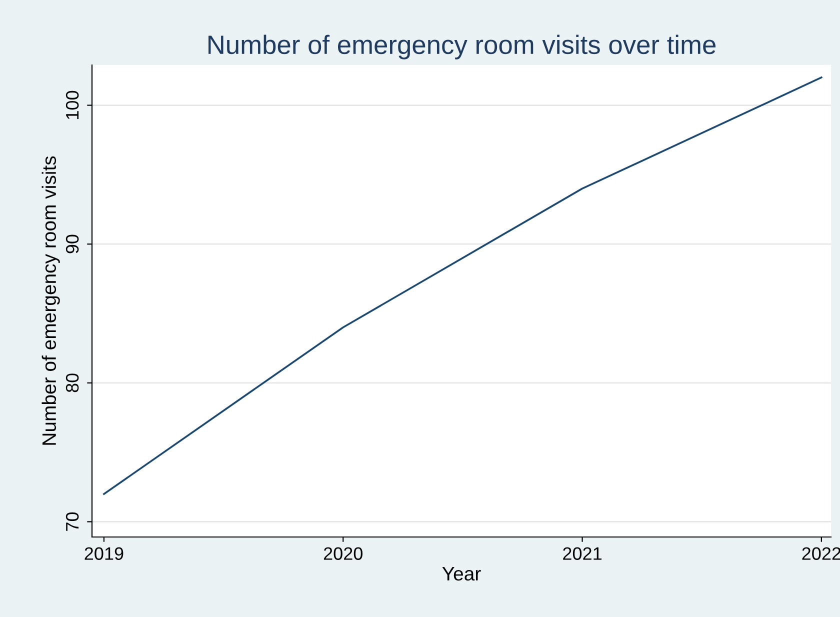 Image resolution: width=840 pixels, height=617 pixels. I want to click on chart-title: Number of emergency room visits over time, so click(462, 47).